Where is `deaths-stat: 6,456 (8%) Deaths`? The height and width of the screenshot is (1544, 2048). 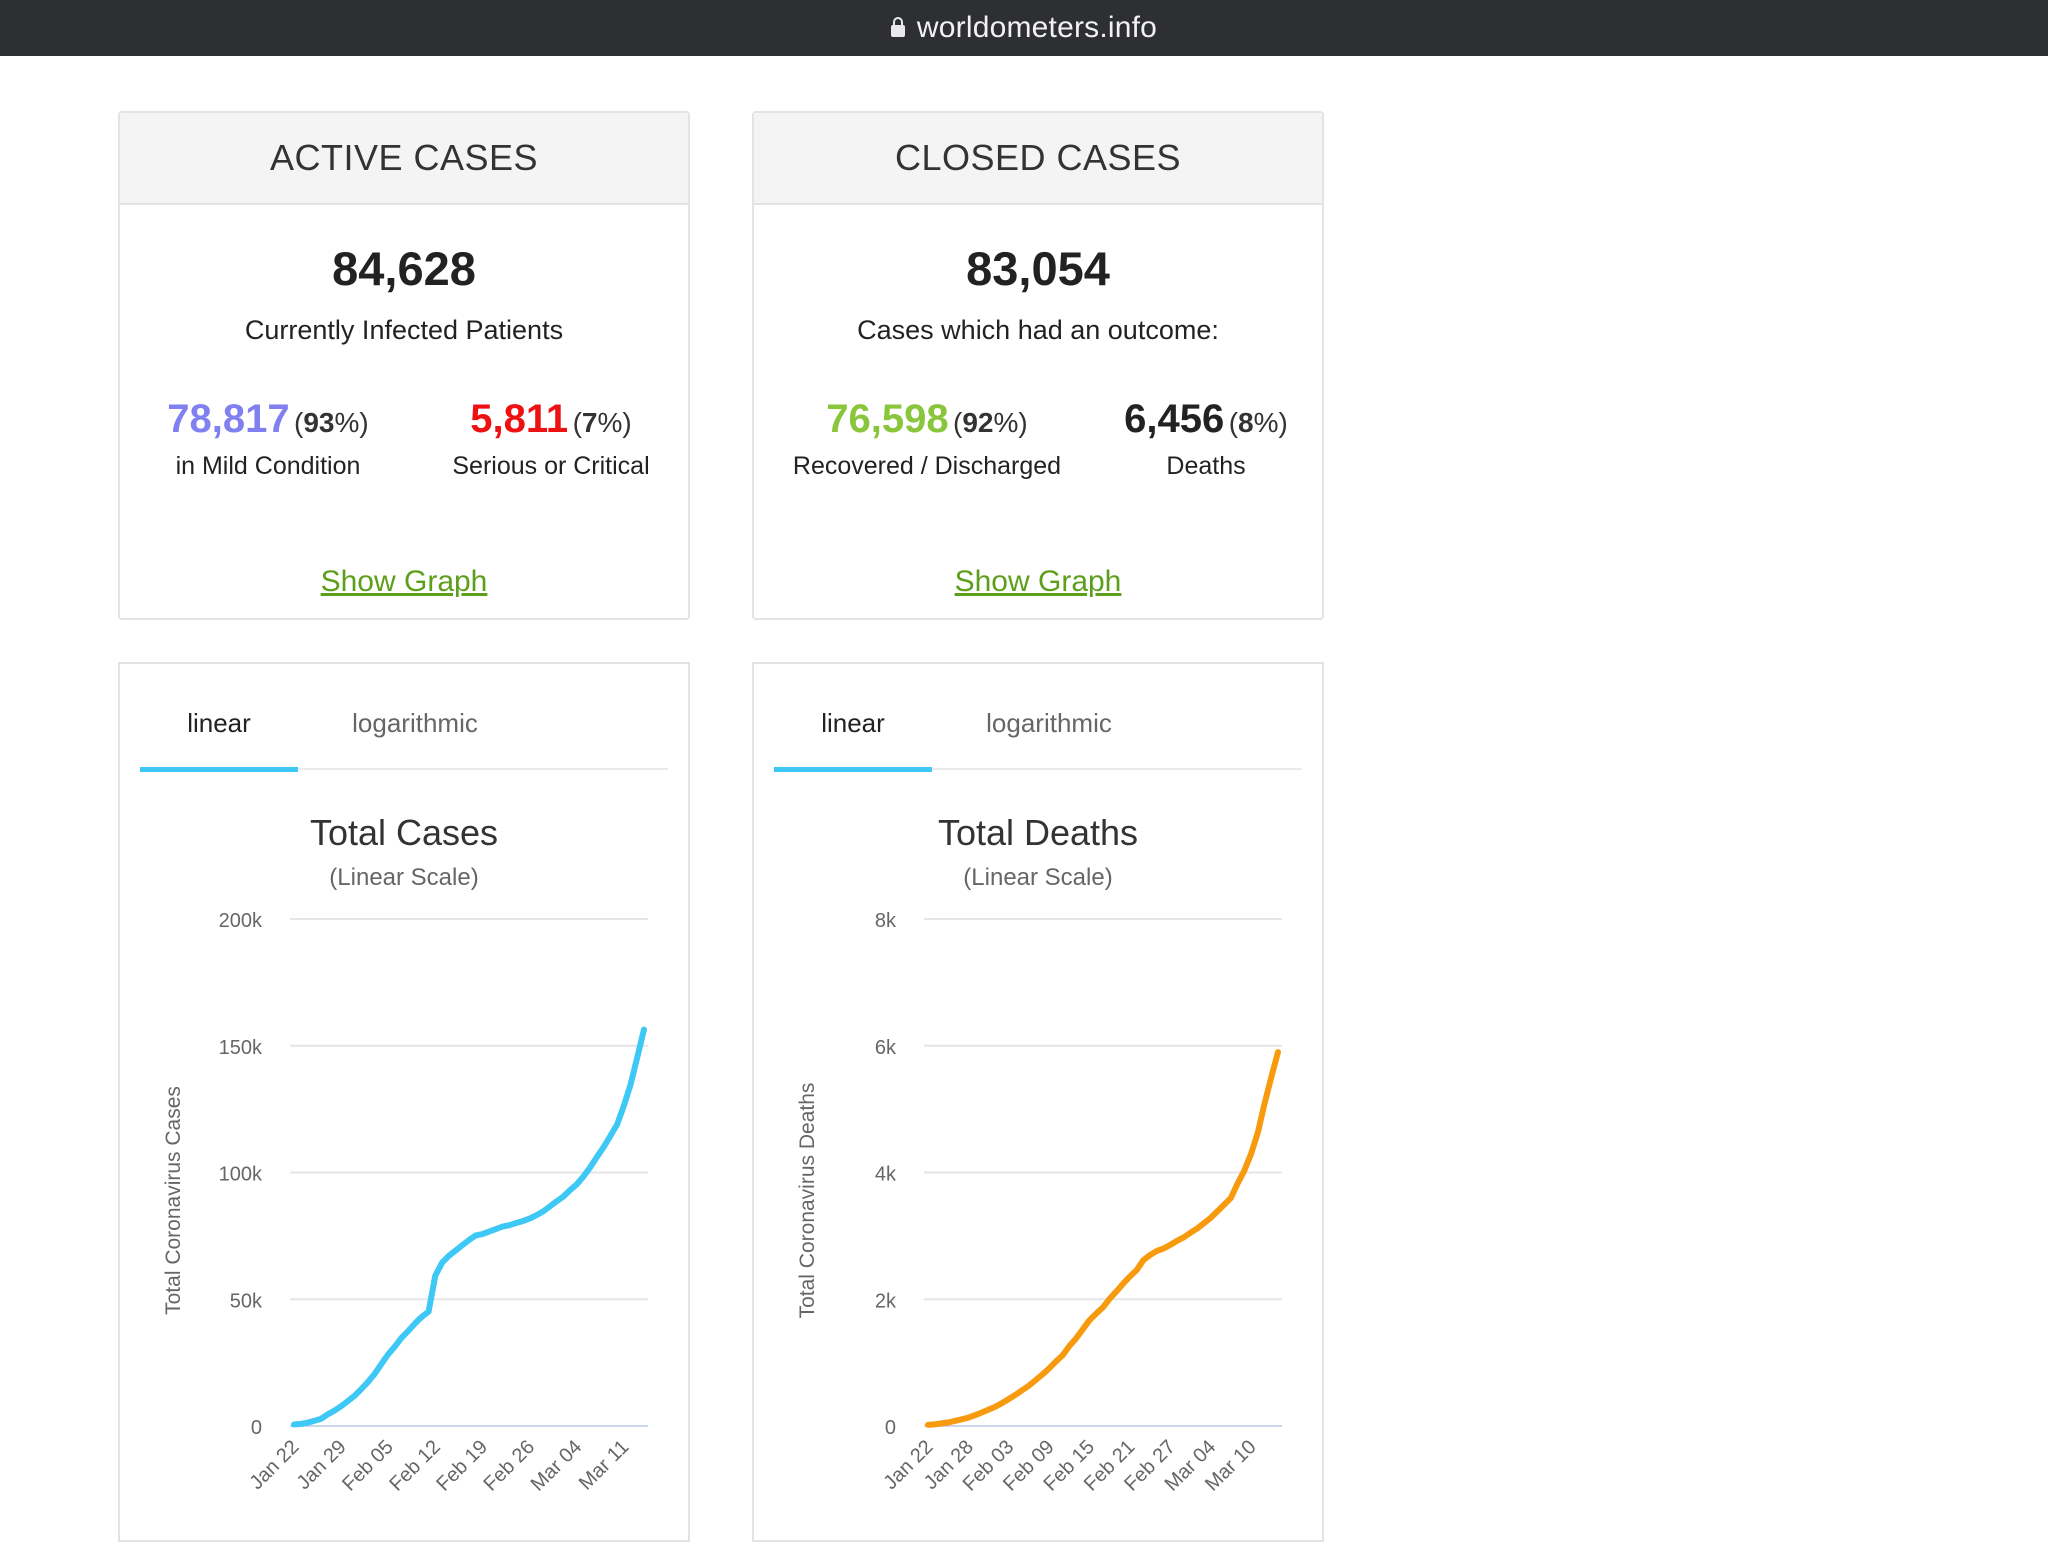 deaths-stat: 6,456 (8%) Deaths is located at coordinates (1206, 439).